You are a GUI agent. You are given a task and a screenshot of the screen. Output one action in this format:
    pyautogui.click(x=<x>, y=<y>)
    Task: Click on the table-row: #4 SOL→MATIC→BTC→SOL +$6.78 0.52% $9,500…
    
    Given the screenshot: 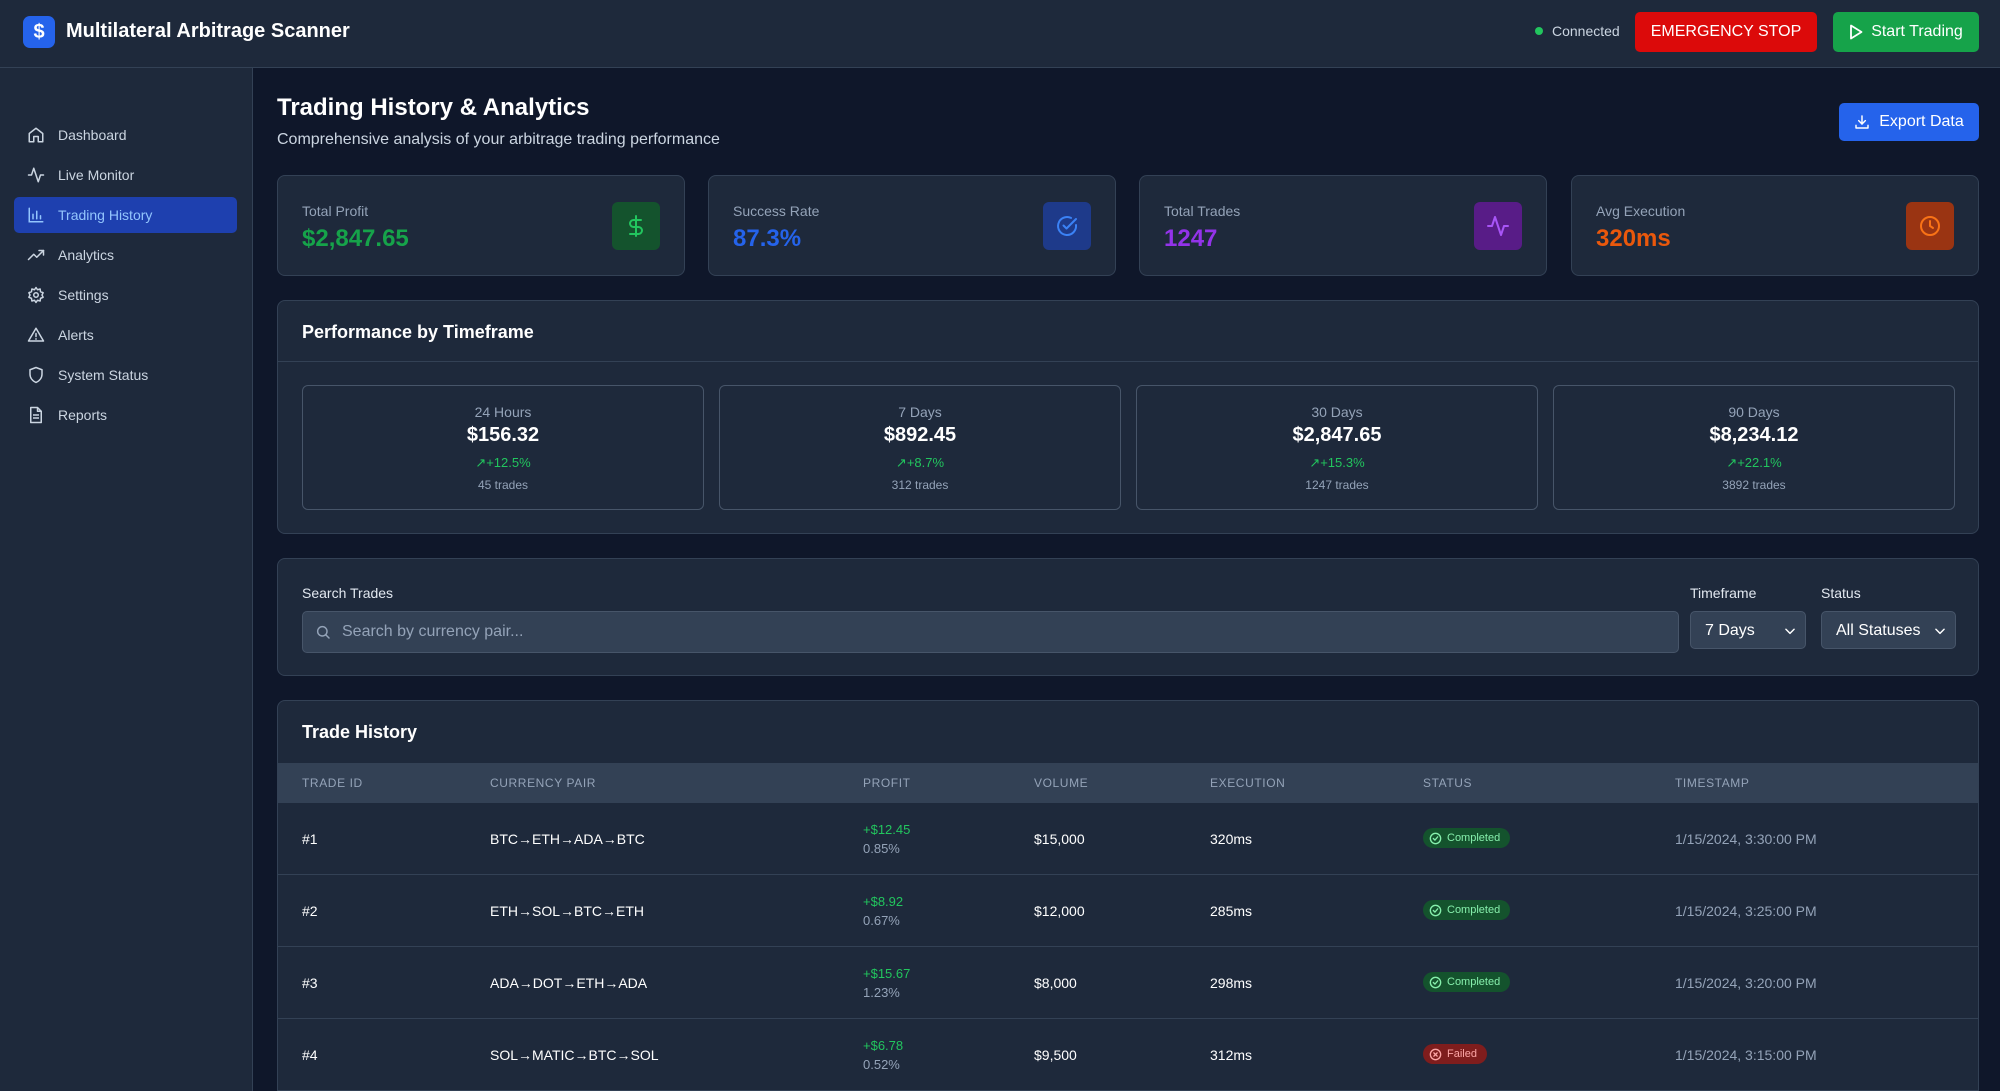 What is the action you would take?
    pyautogui.click(x=1128, y=1055)
    